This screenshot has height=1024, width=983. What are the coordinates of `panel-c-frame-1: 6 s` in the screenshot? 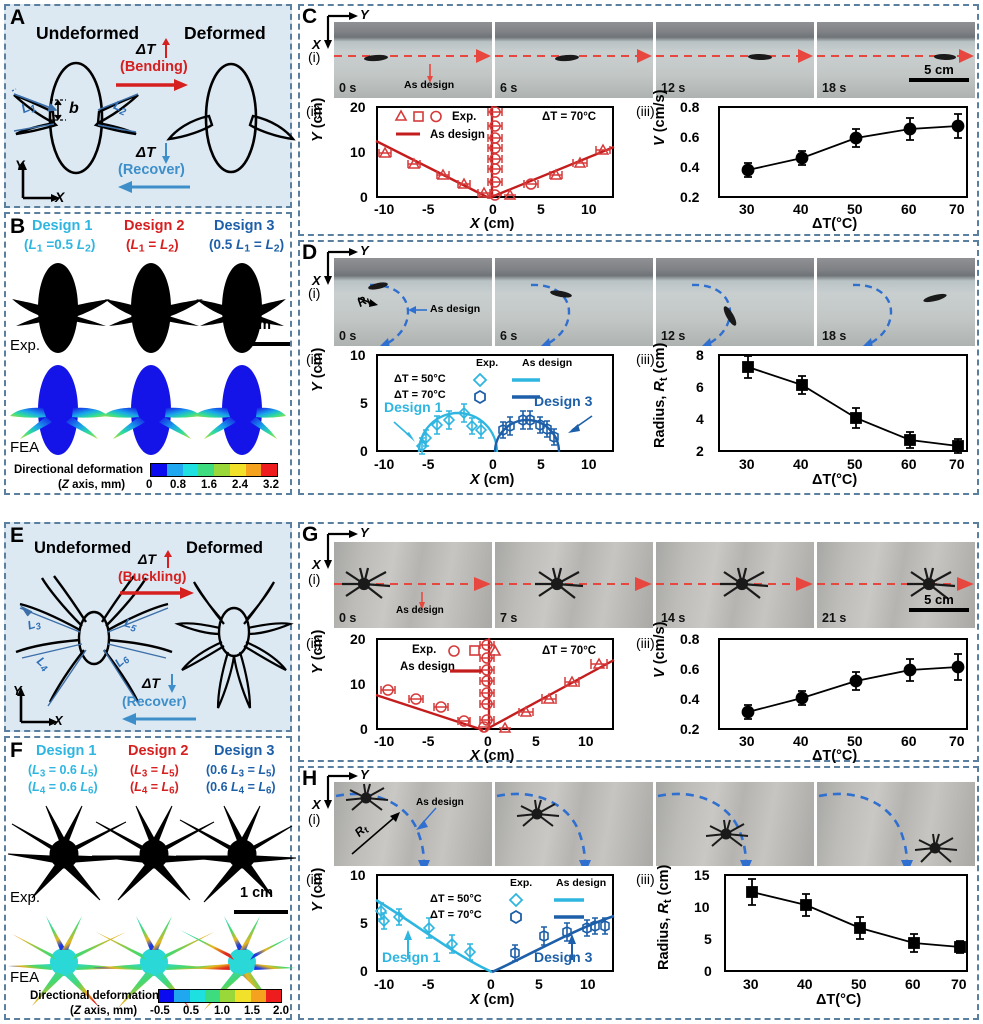 It's located at (574, 60).